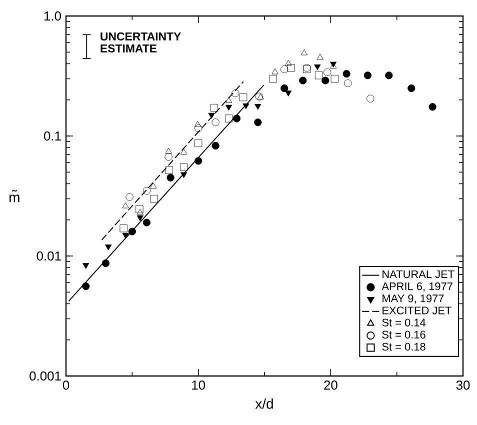 Image resolution: width=477 pixels, height=425 pixels. What do you see at coordinates (404, 334) in the screenshot?
I see `legend-label: St = 0.16` at bounding box center [404, 334].